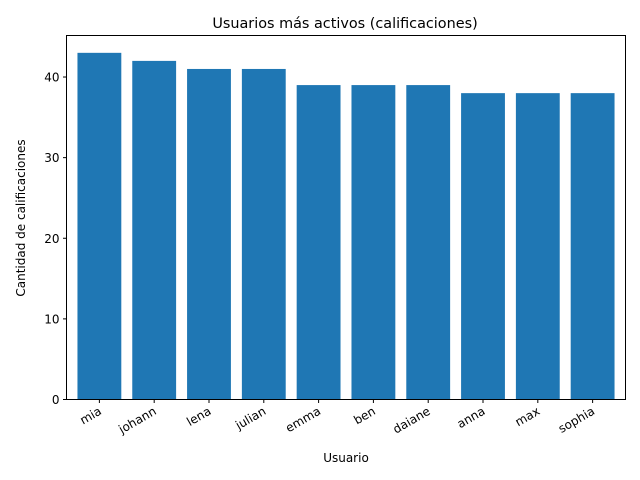 Image resolution: width=640 pixels, height=480 pixels. I want to click on x-tick-label-johann: johann, so click(136, 420).